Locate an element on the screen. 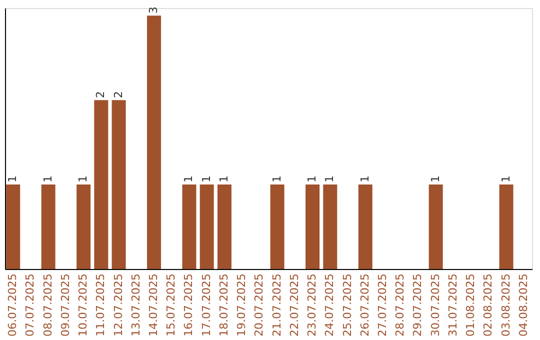  x-tick-label: 20.07.2025 is located at coordinates (259, 305).